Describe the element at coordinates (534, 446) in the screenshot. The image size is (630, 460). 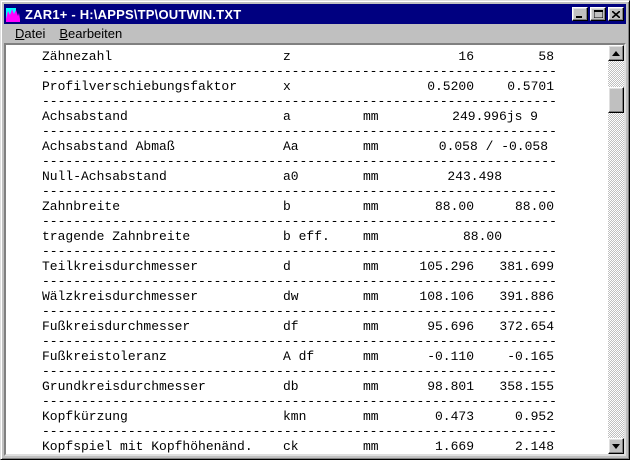
I see `row-value-2: 2.148` at that location.